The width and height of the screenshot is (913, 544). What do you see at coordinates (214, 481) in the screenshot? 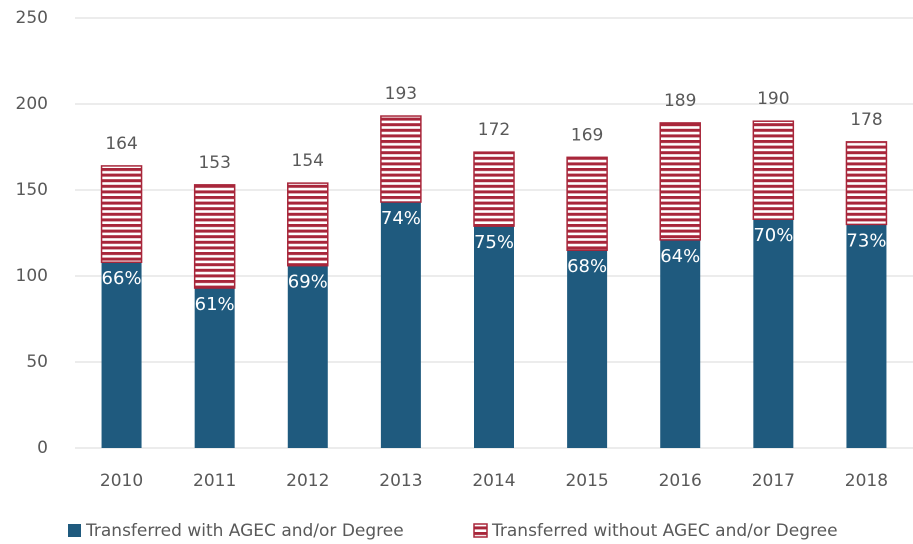
I see `x-tick-label: 2011` at bounding box center [214, 481].